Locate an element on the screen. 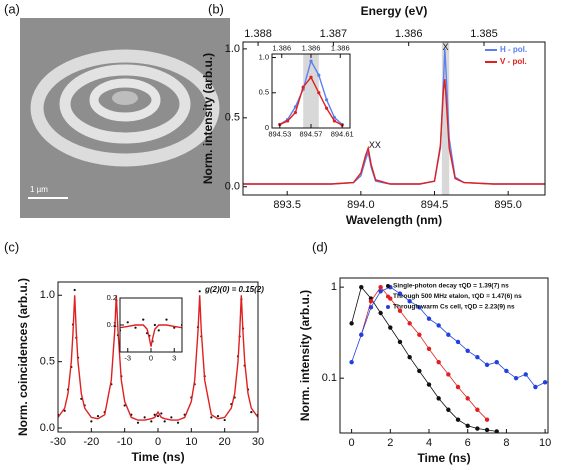 This screenshot has width=575, height=470. x-tick-label: 10 is located at coordinates (545, 443).